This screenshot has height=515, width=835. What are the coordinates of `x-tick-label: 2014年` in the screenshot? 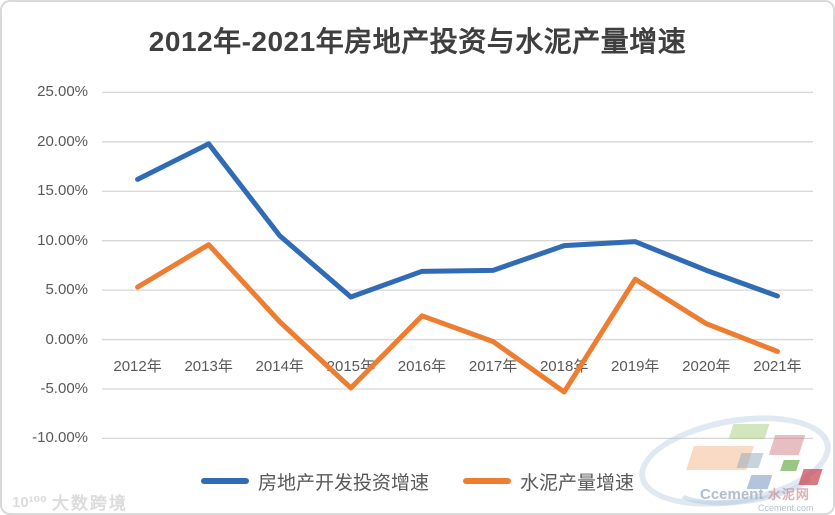 It's located at (279, 366).